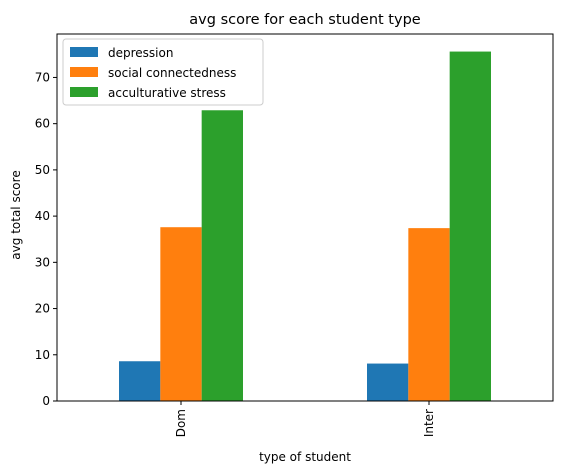 The image size is (562, 473). What do you see at coordinates (470, 226) in the screenshot?
I see `bar-acculturative-stress-Inter` at bounding box center [470, 226].